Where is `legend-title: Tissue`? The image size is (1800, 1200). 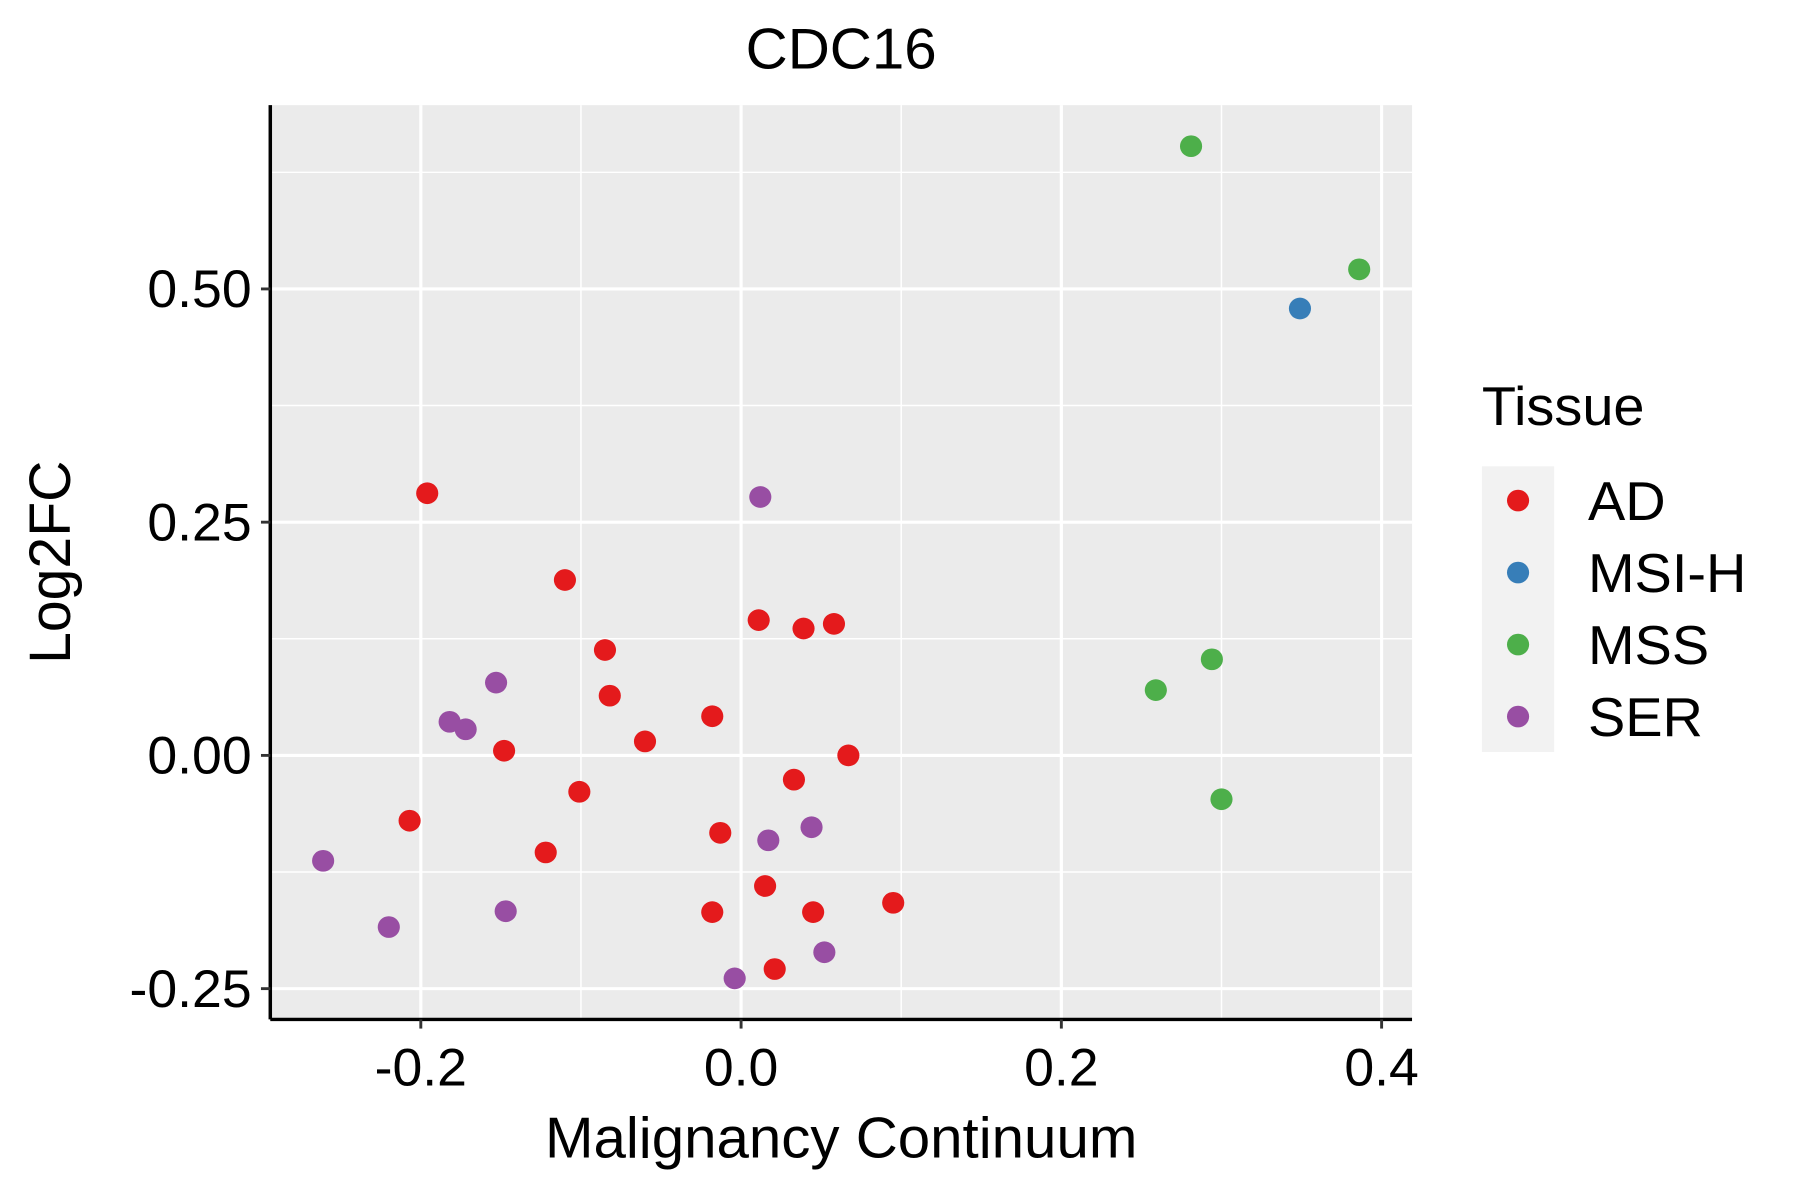 legend-title: Tissue is located at coordinates (1563, 406).